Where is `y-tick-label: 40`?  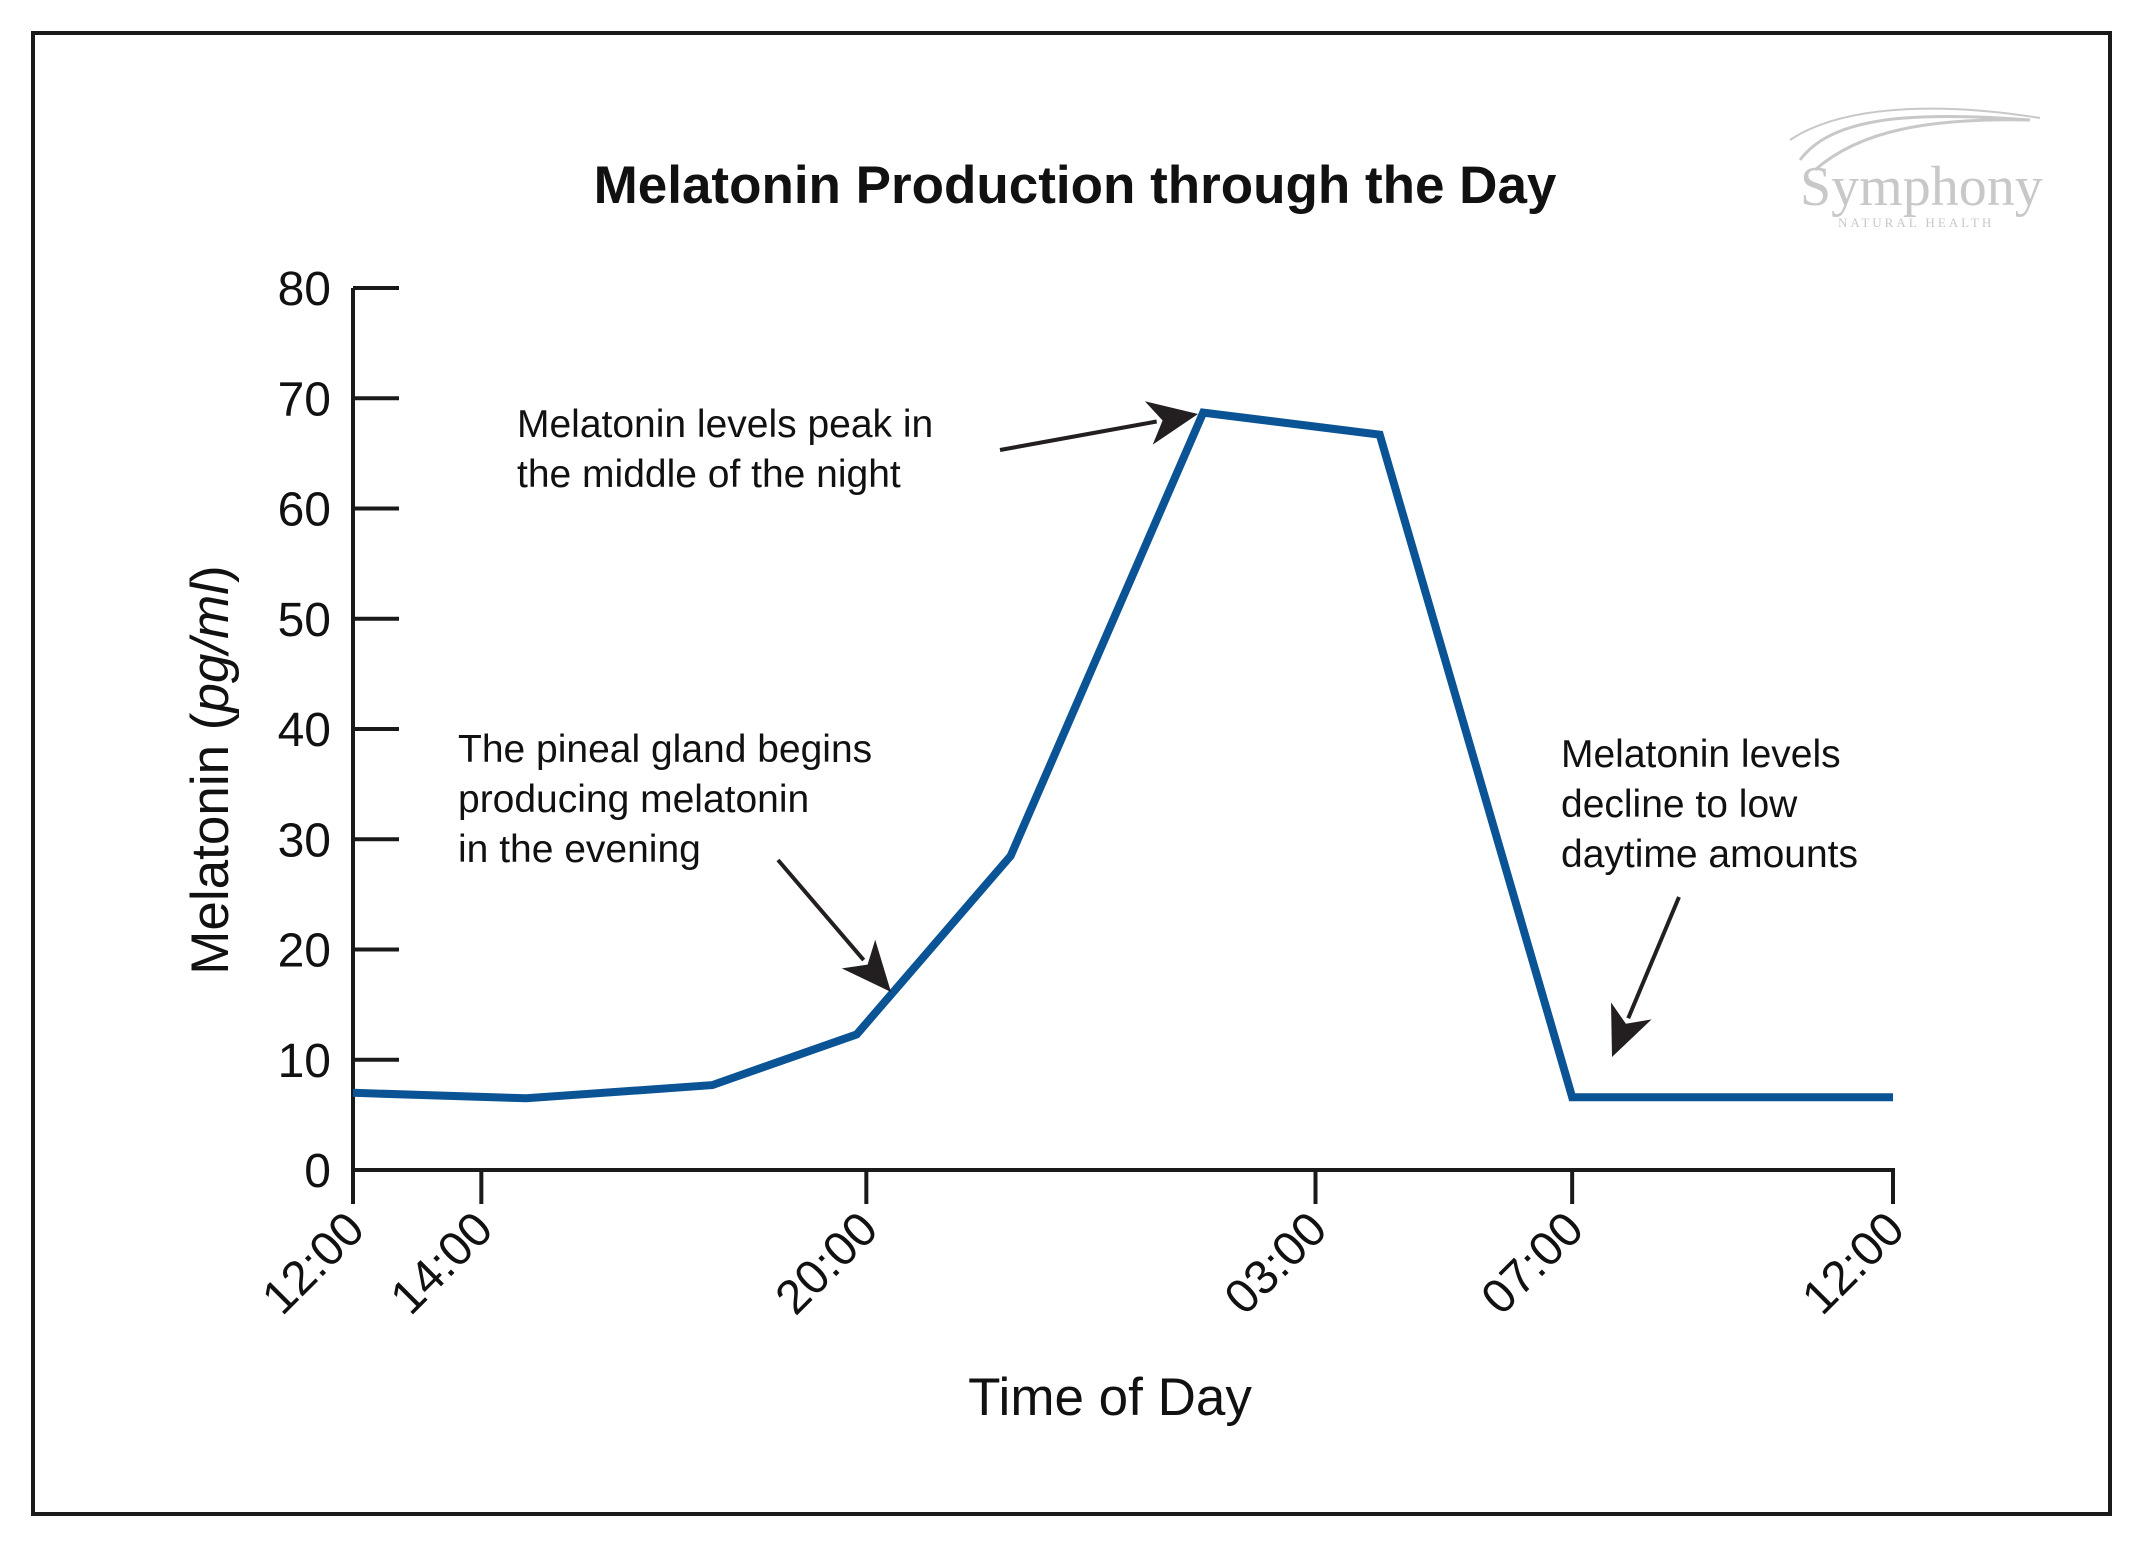 y-tick-label: 40 is located at coordinates (304, 730).